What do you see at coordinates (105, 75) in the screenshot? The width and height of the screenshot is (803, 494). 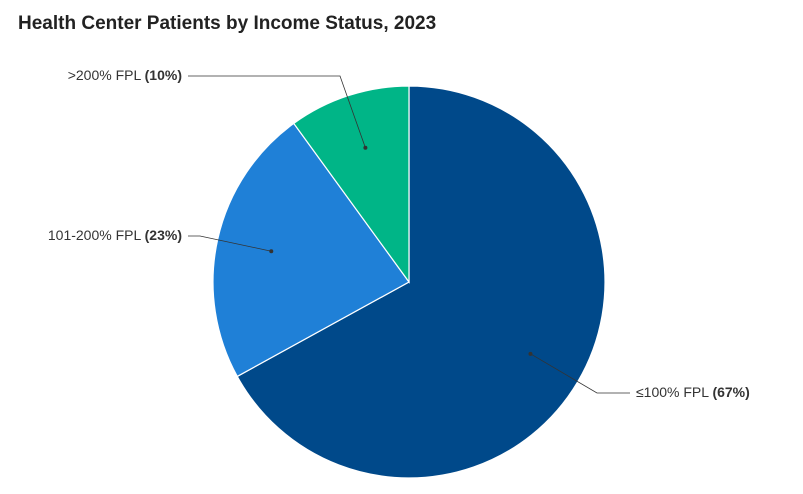 I see `category-label: >200% FPL` at bounding box center [105, 75].